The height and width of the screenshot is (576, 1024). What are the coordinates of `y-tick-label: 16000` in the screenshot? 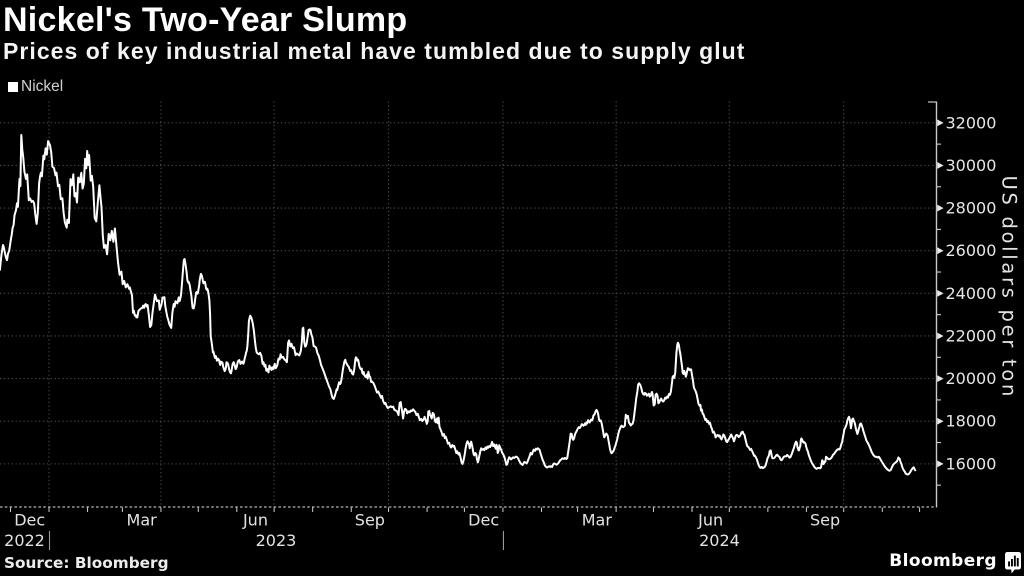 It's located at (971, 463).